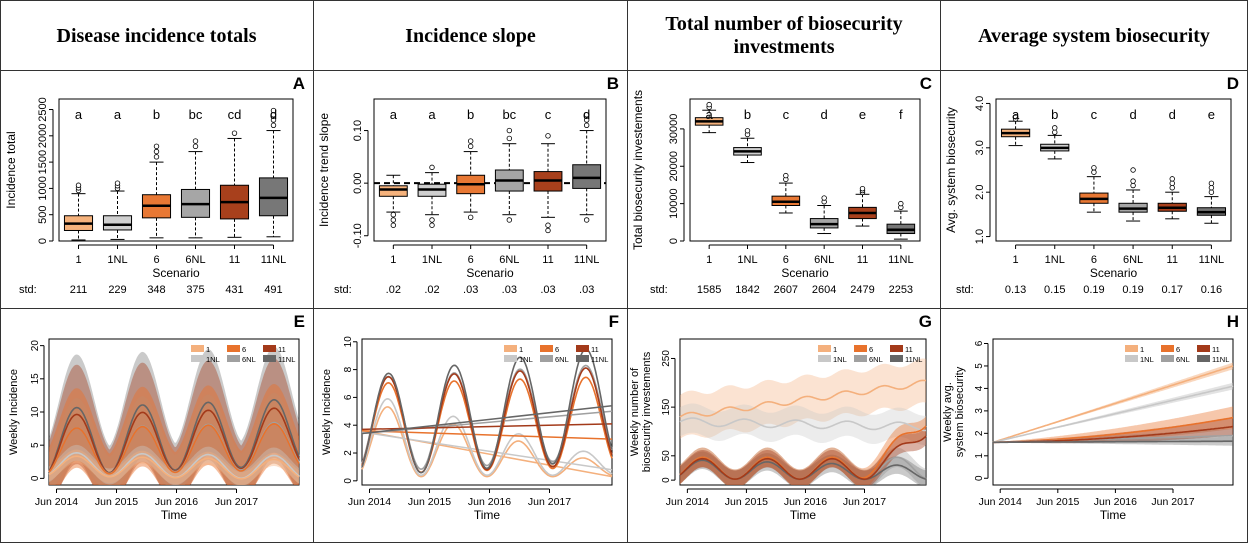  Describe the element at coordinates (666, 480) in the screenshot. I see `y-tick-label: 0` at that location.